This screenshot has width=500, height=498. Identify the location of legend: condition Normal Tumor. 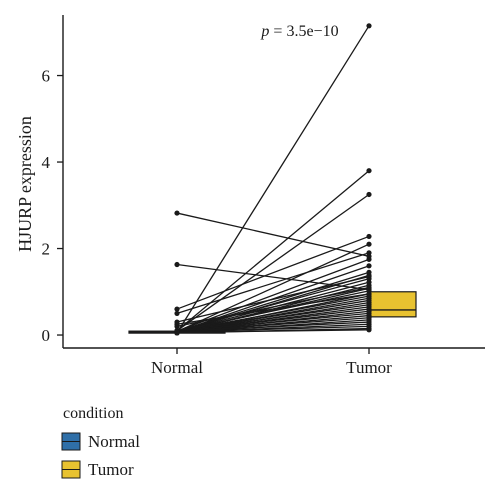
(100, 442).